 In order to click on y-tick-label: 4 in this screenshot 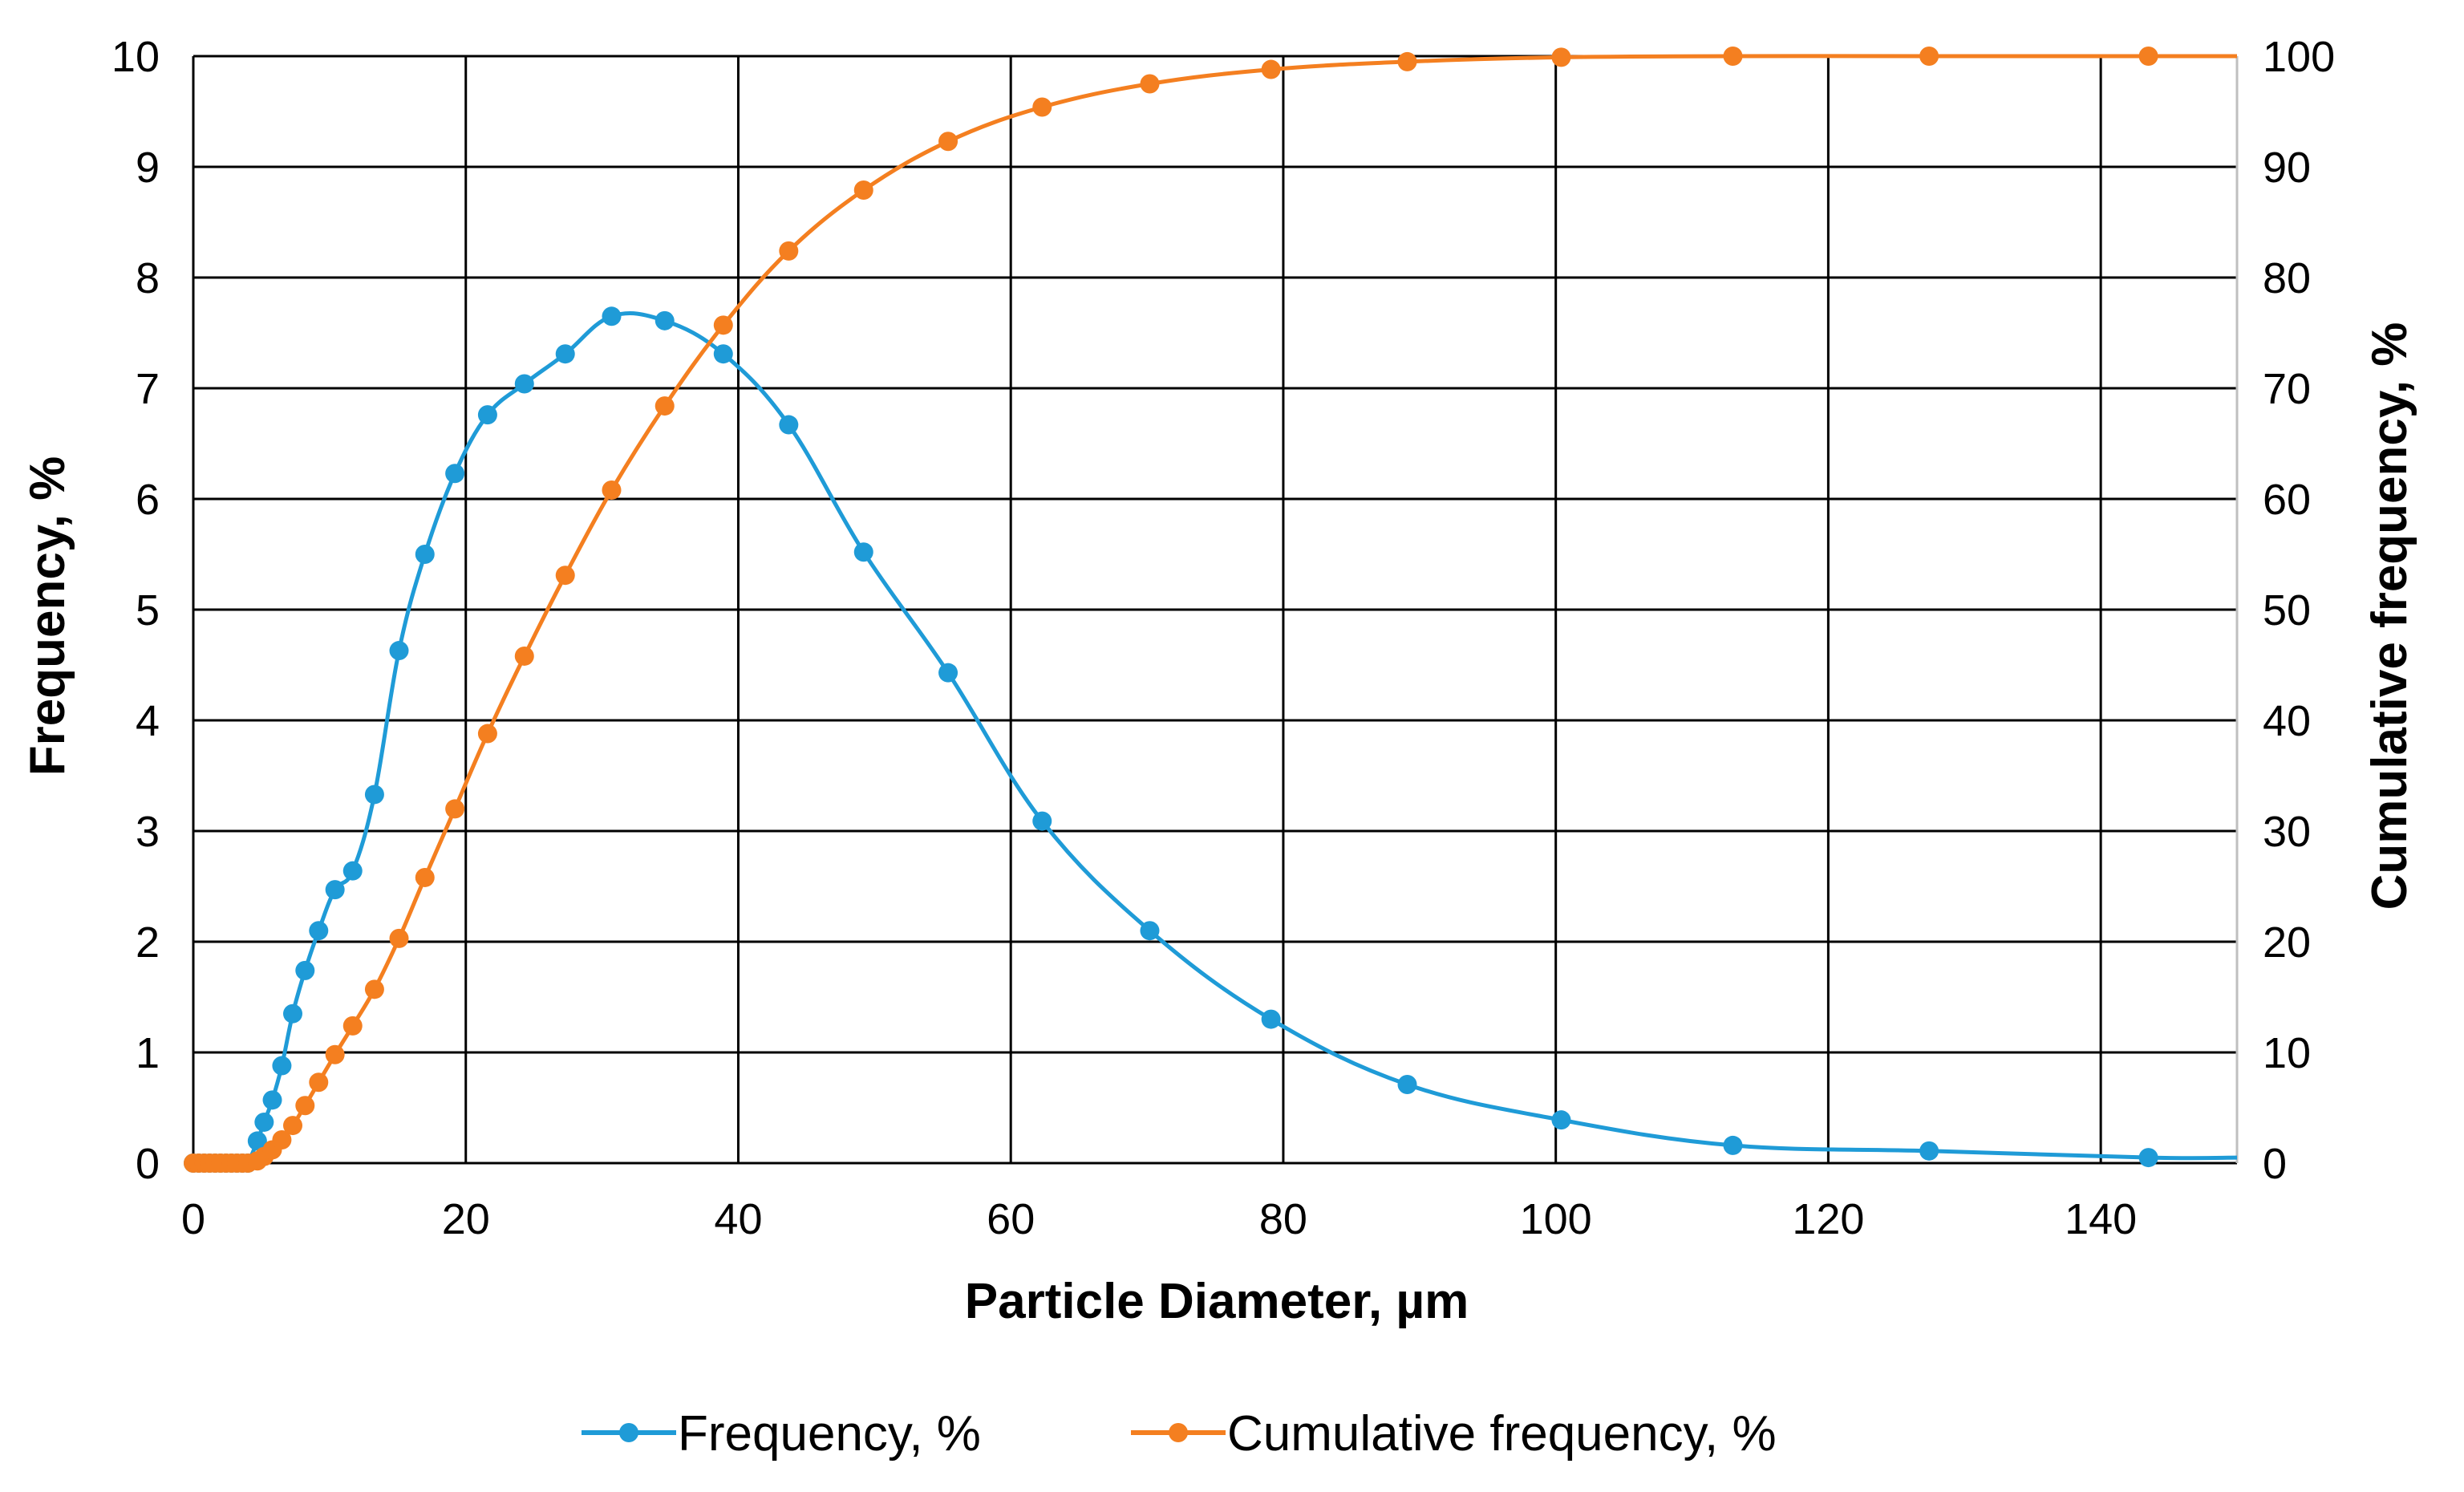, I will do `click(148, 721)`.